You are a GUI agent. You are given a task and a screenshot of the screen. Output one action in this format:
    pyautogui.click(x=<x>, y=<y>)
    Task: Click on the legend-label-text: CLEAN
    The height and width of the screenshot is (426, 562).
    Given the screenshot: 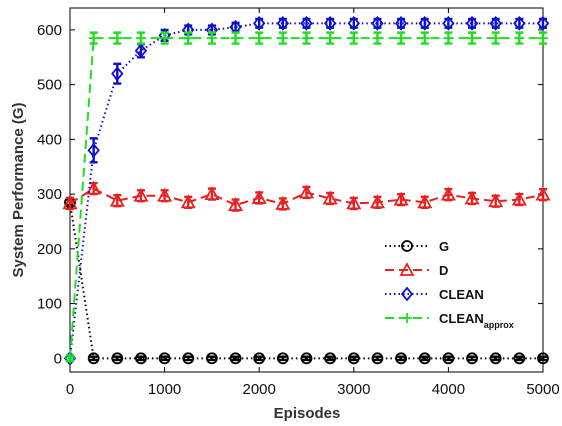 What is the action you would take?
    pyautogui.click(x=461, y=318)
    